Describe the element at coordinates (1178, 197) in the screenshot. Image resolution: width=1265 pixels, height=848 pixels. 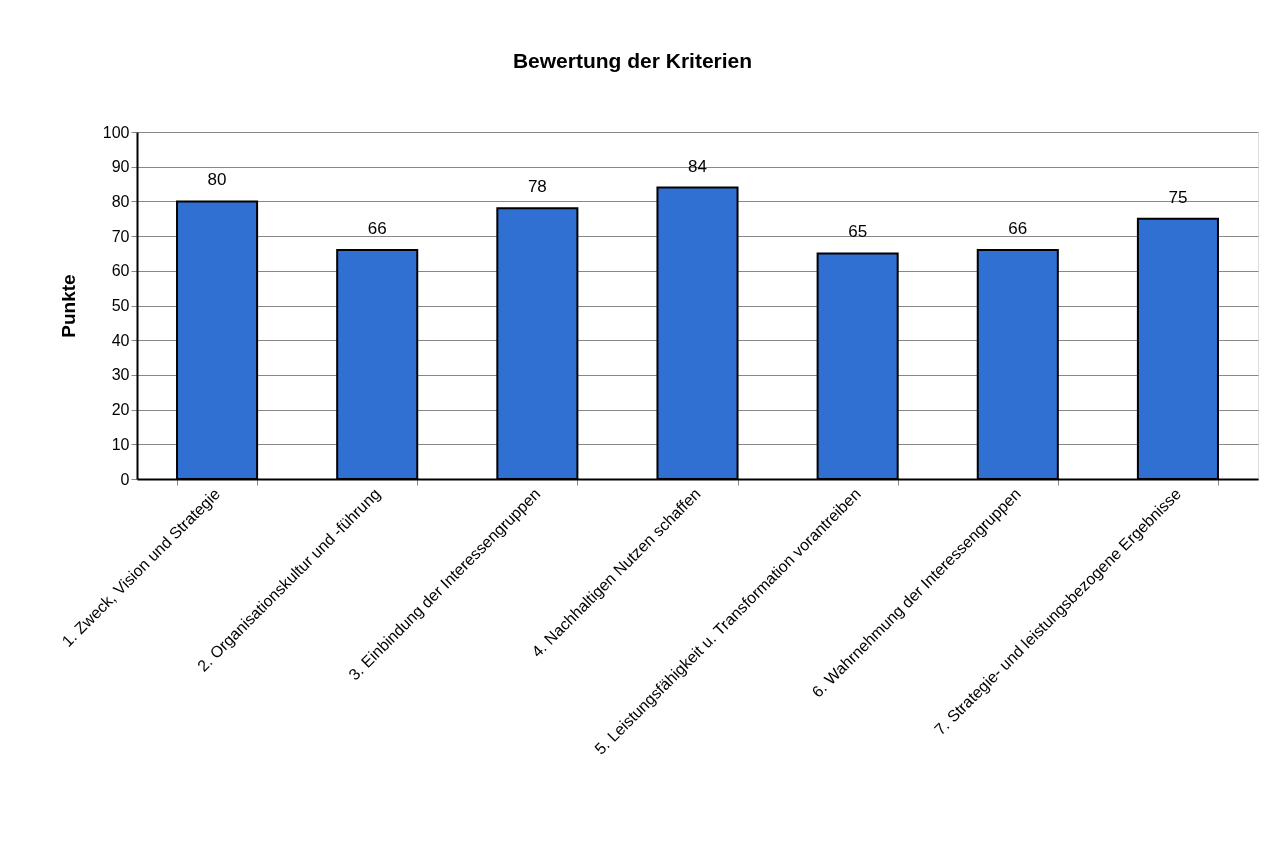
I see `data-label: 75` at that location.